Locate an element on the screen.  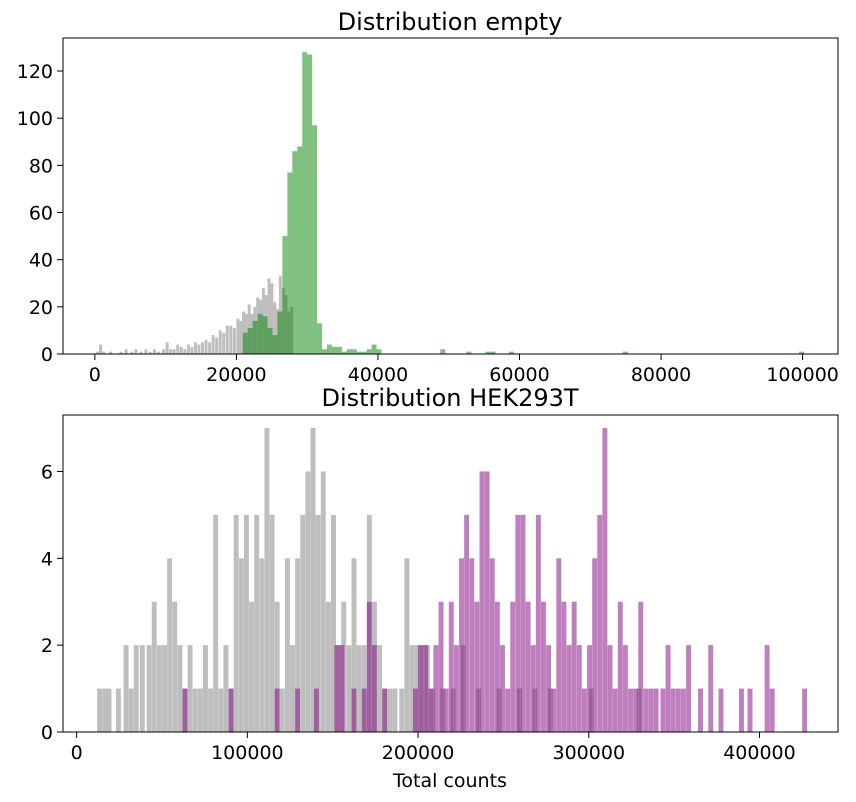
y-tick-label: 60 is located at coordinates (41, 214).